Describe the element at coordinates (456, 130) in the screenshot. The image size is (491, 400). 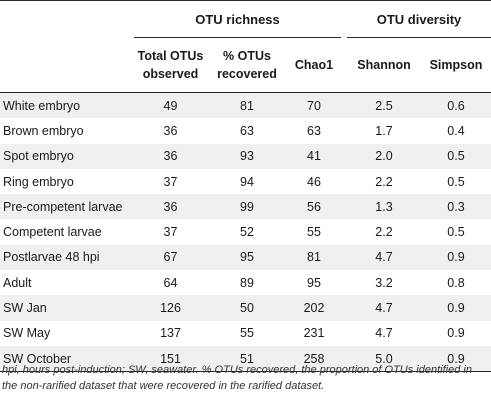
I see `cell-simpson: 0.4` at that location.